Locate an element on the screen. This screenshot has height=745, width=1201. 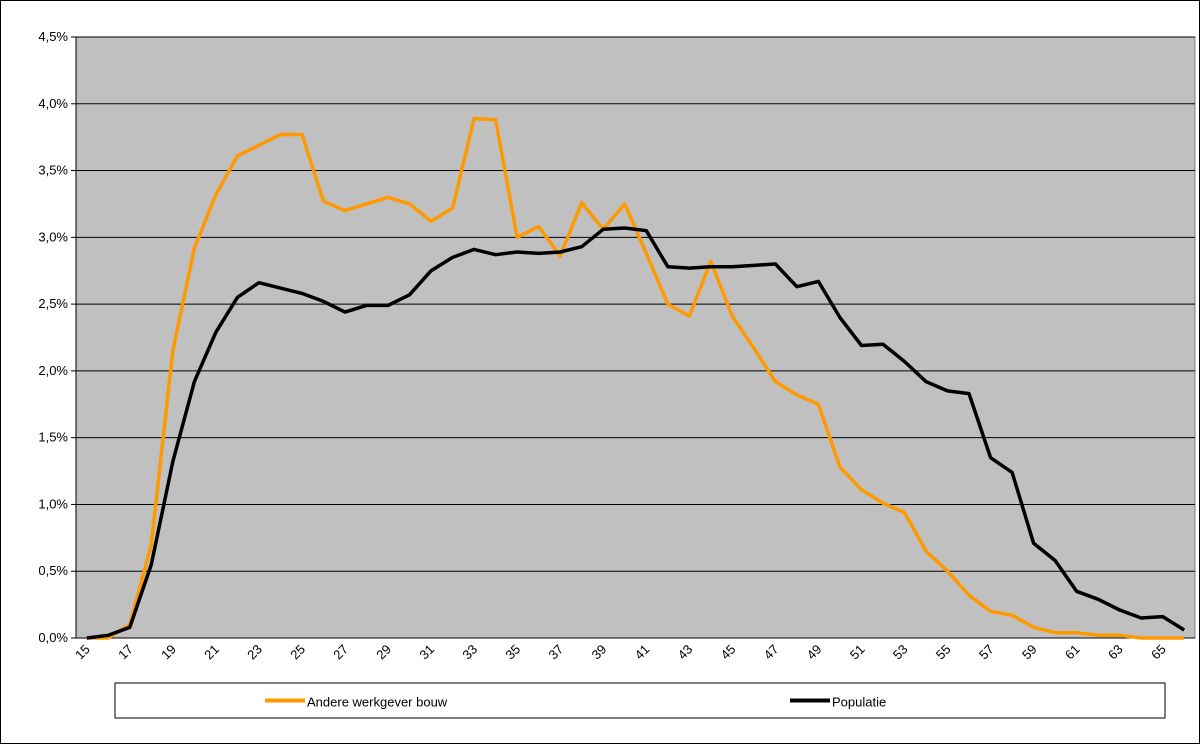
y-tick-label: 2,5% is located at coordinates (53, 303).